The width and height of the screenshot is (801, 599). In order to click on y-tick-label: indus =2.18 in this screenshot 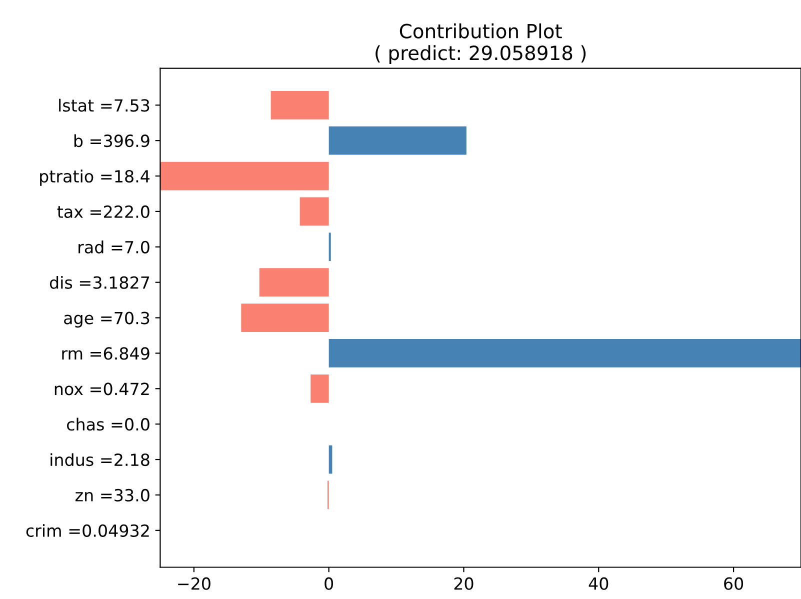, I will do `click(100, 459)`.